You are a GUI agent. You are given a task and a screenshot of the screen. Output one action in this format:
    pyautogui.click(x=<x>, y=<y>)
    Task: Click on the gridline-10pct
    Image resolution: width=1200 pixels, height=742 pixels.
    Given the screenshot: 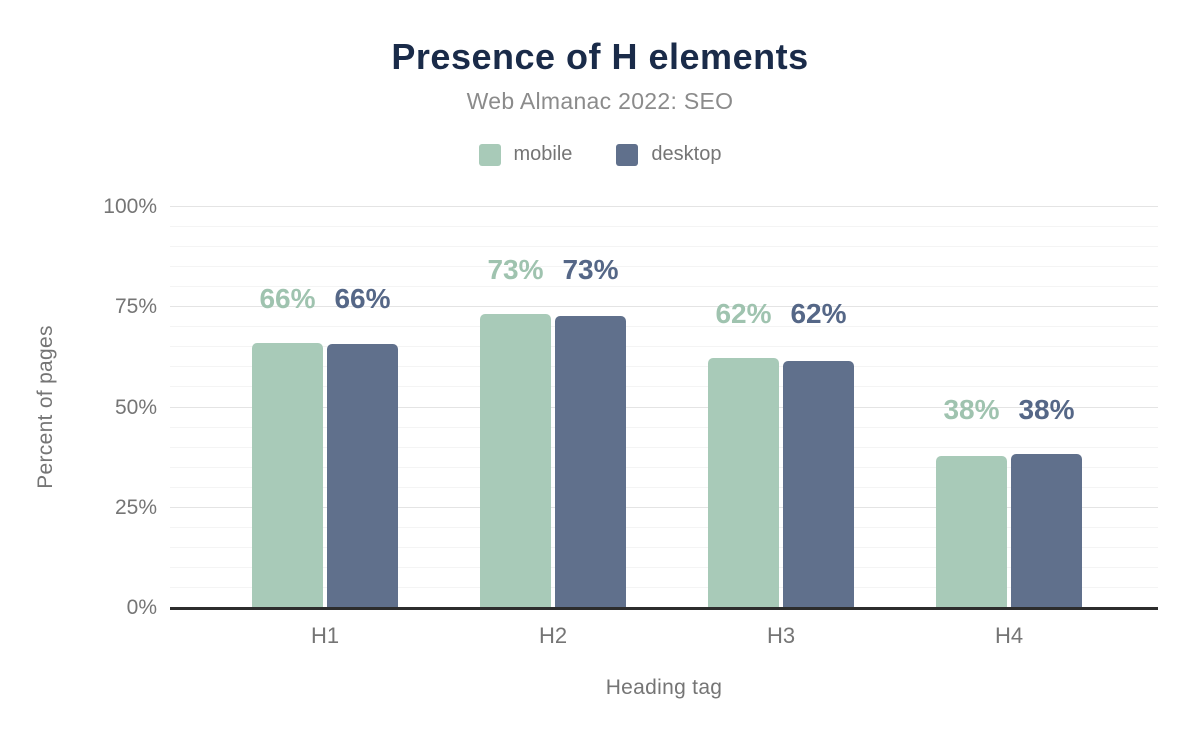 What is the action you would take?
    pyautogui.click(x=664, y=567)
    